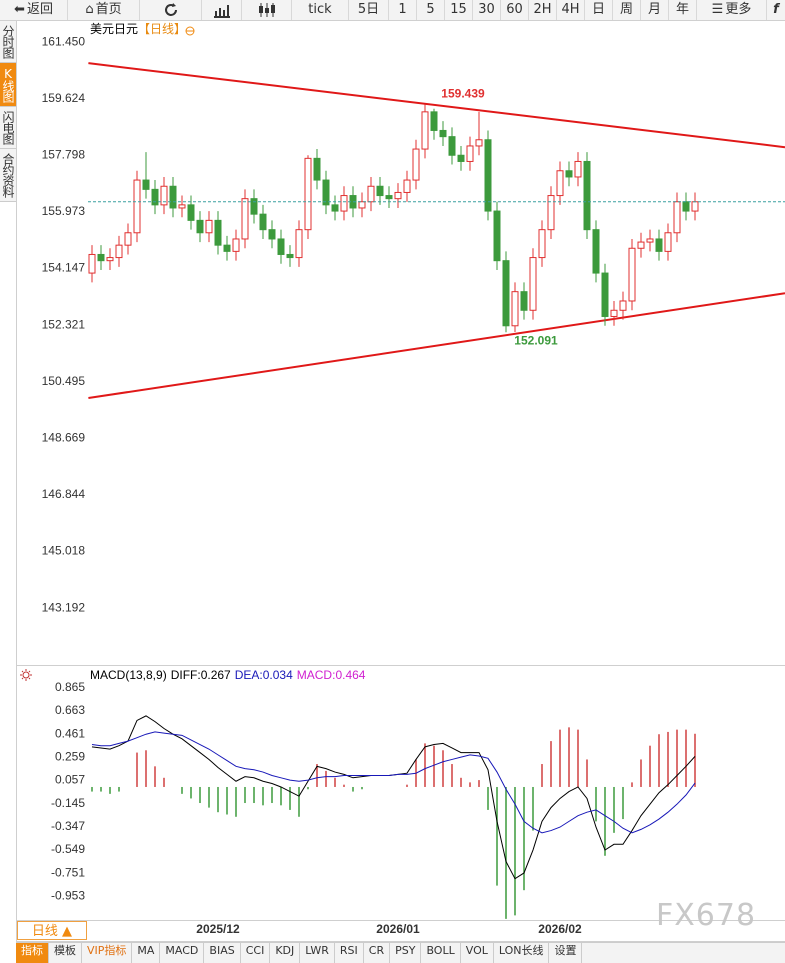 The image size is (785, 963). I want to click on period-button: 1, so click(403, 10).